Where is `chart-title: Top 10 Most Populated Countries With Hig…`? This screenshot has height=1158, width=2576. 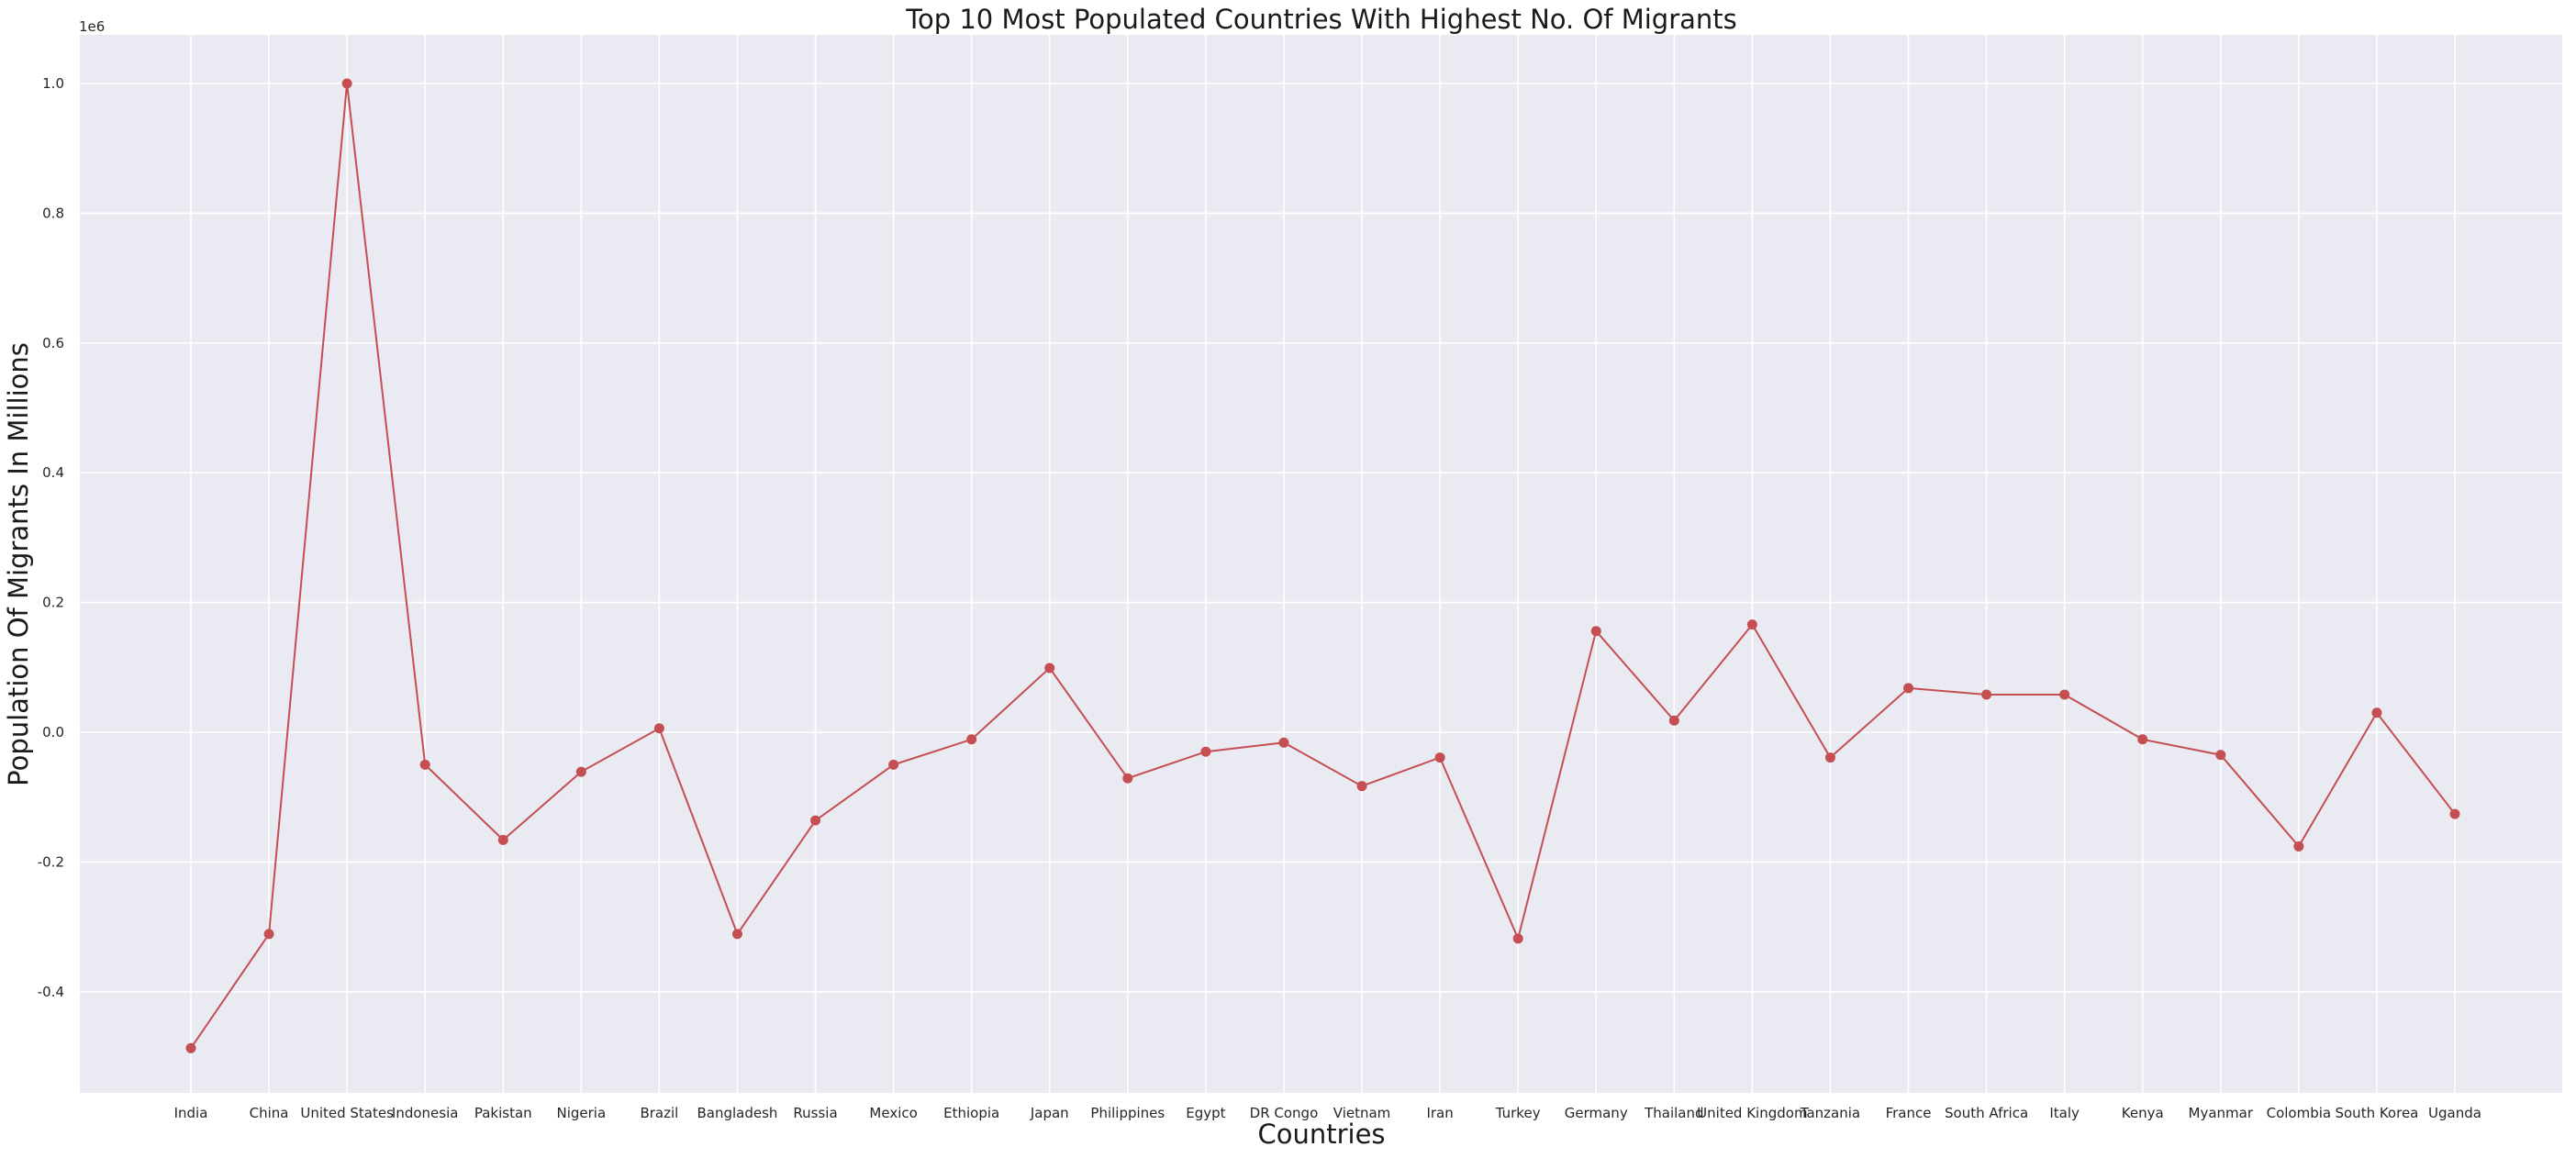 chart-title: Top 10 Most Populated Countries With Hig… is located at coordinates (1321, 19).